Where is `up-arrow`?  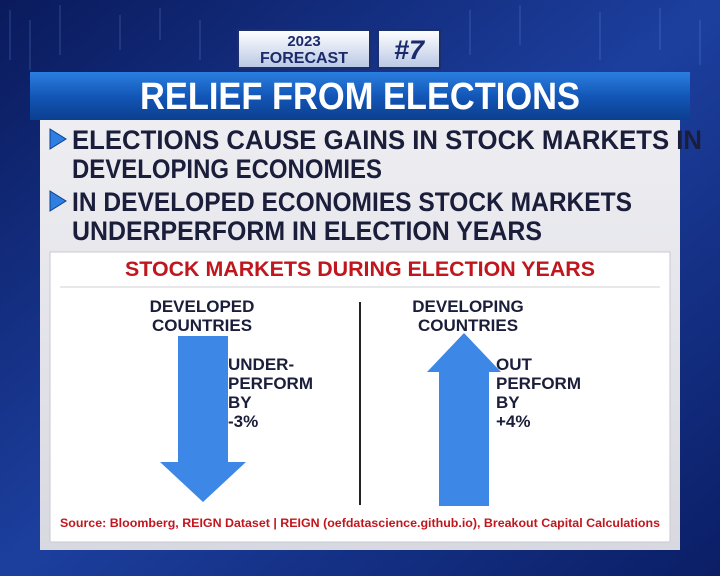 up-arrow is located at coordinates (464, 419).